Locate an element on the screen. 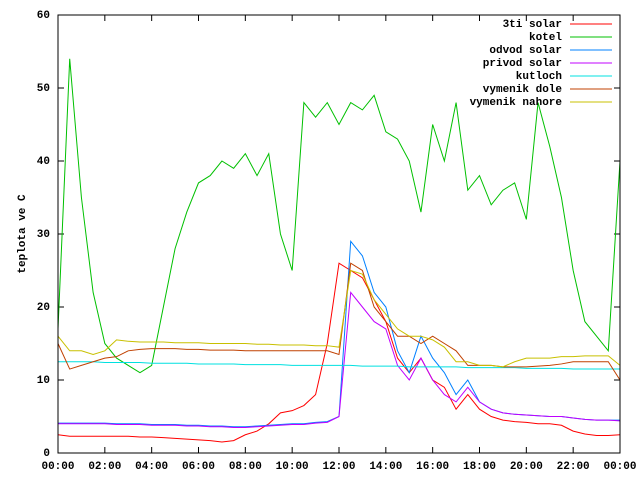 This screenshot has height=480, width=640. x-tick-label: 10:00 is located at coordinates (292, 467).